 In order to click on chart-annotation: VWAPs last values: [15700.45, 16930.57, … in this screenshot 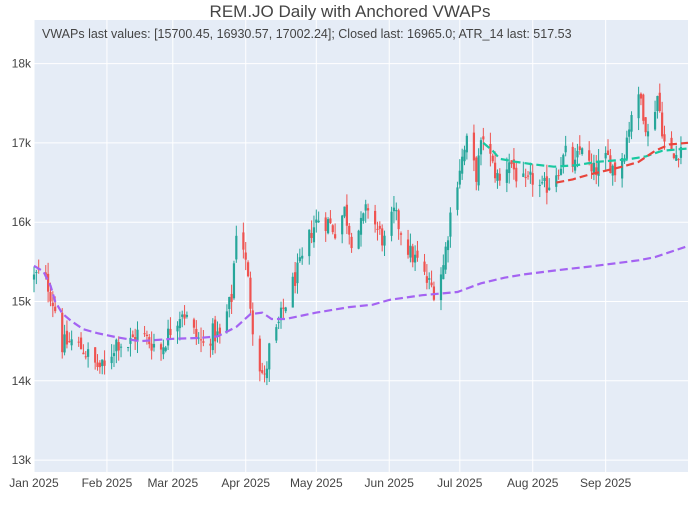, I will do `click(307, 34)`.